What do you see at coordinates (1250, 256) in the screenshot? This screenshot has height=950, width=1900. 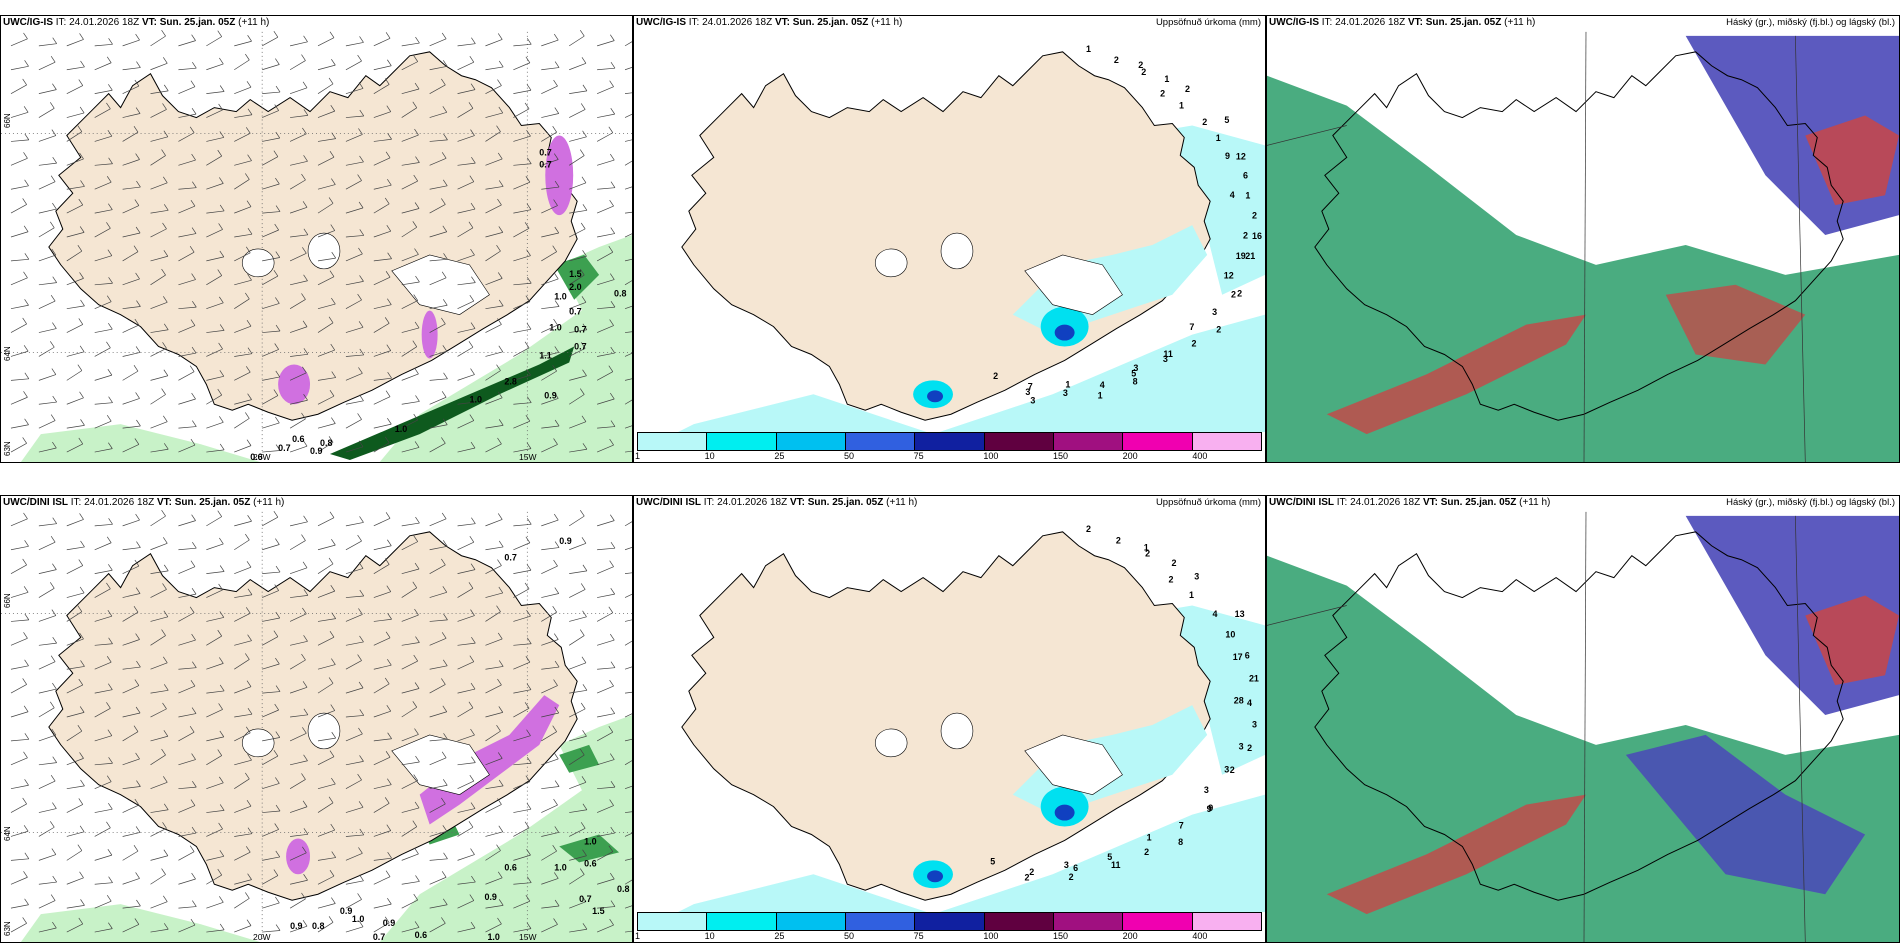 I see `precip-value: 21` at bounding box center [1250, 256].